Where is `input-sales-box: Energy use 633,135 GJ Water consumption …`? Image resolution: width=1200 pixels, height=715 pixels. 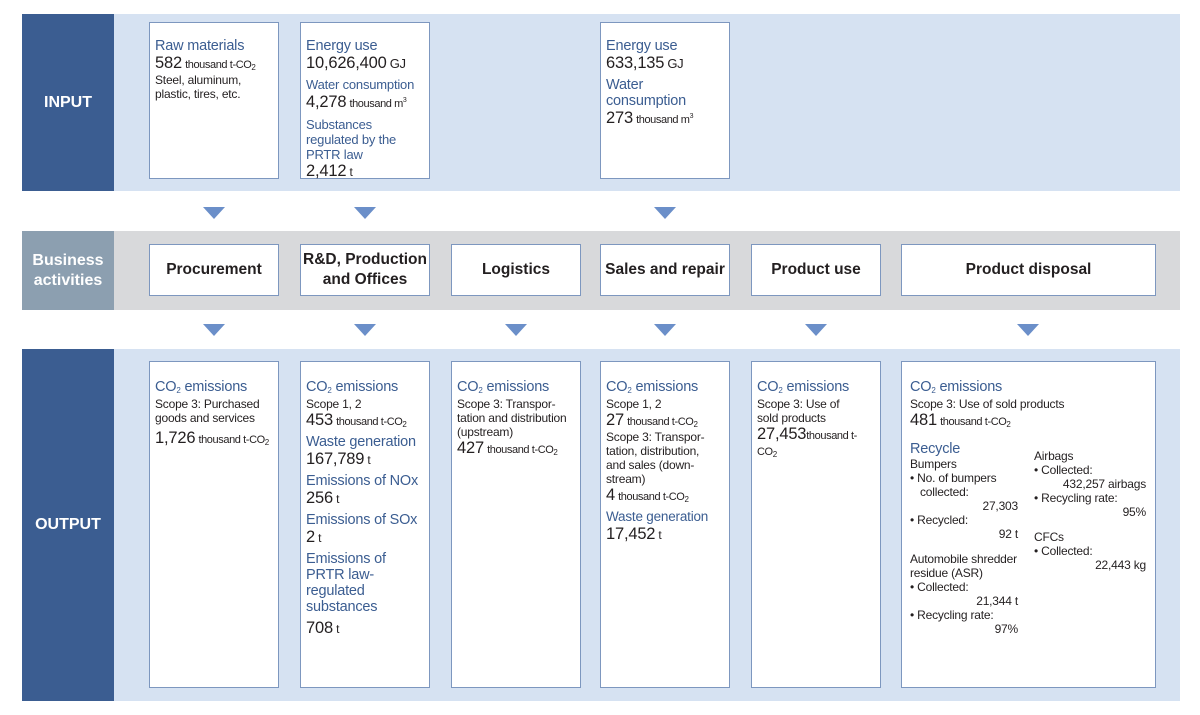 input-sales-box: Energy use 633,135 GJ Water consumption … is located at coordinates (665, 100).